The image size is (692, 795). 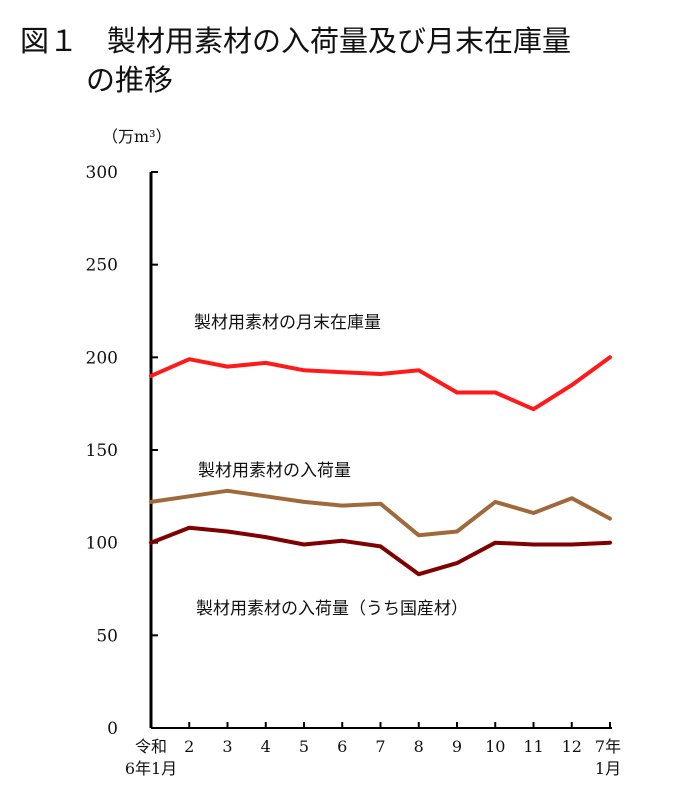 What do you see at coordinates (295, 61) in the screenshot?
I see `chart-title: 図１ 製材用素材の入荷量及び月末在庫量 の推移` at bounding box center [295, 61].